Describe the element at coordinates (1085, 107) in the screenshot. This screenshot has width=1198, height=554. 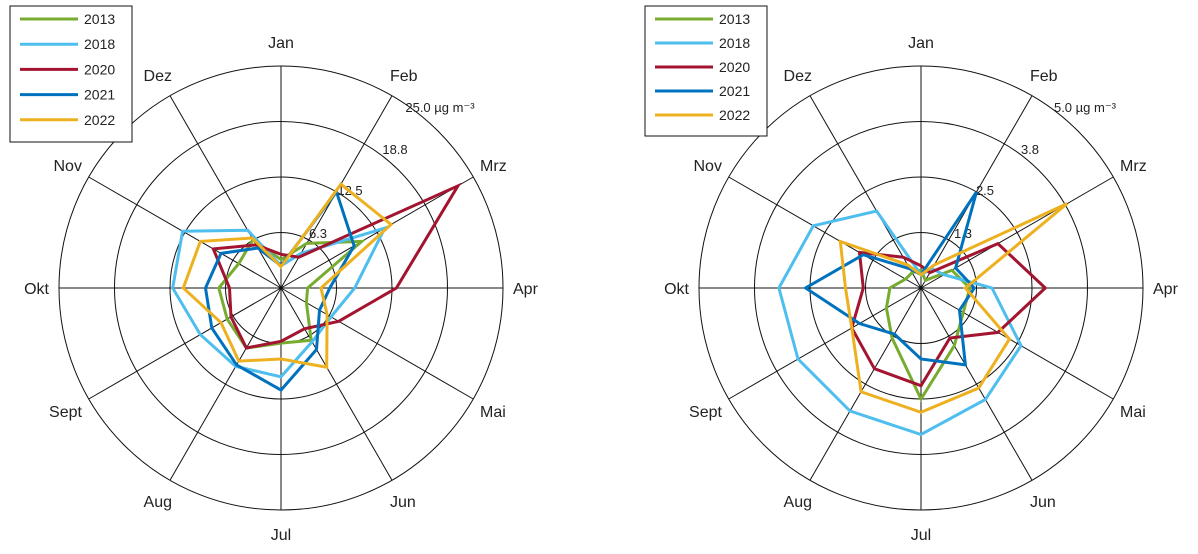
I see `ring-label: 5.0 µg m⁻³` at that location.